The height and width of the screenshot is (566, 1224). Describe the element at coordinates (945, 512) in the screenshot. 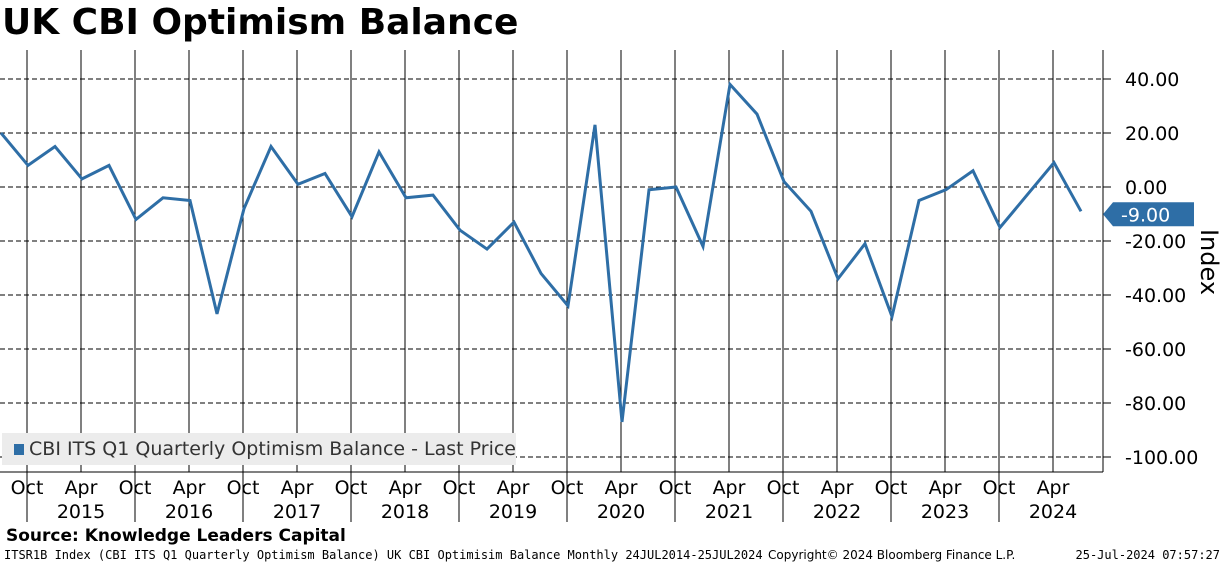

I see `x-tick-label-year: 2023` at that location.